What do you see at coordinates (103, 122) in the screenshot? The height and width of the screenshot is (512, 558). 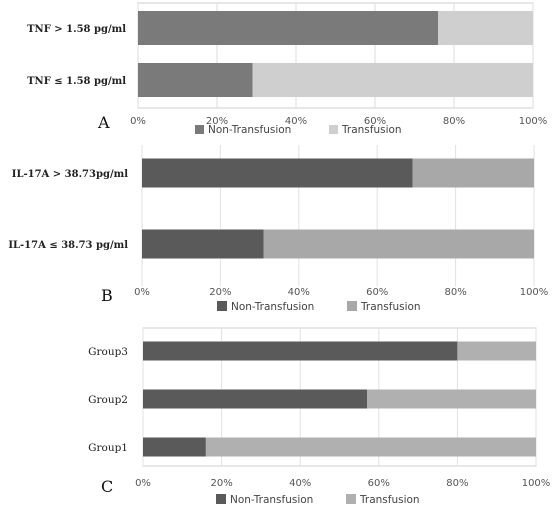 I see `panel-letter: A` at bounding box center [103, 122].